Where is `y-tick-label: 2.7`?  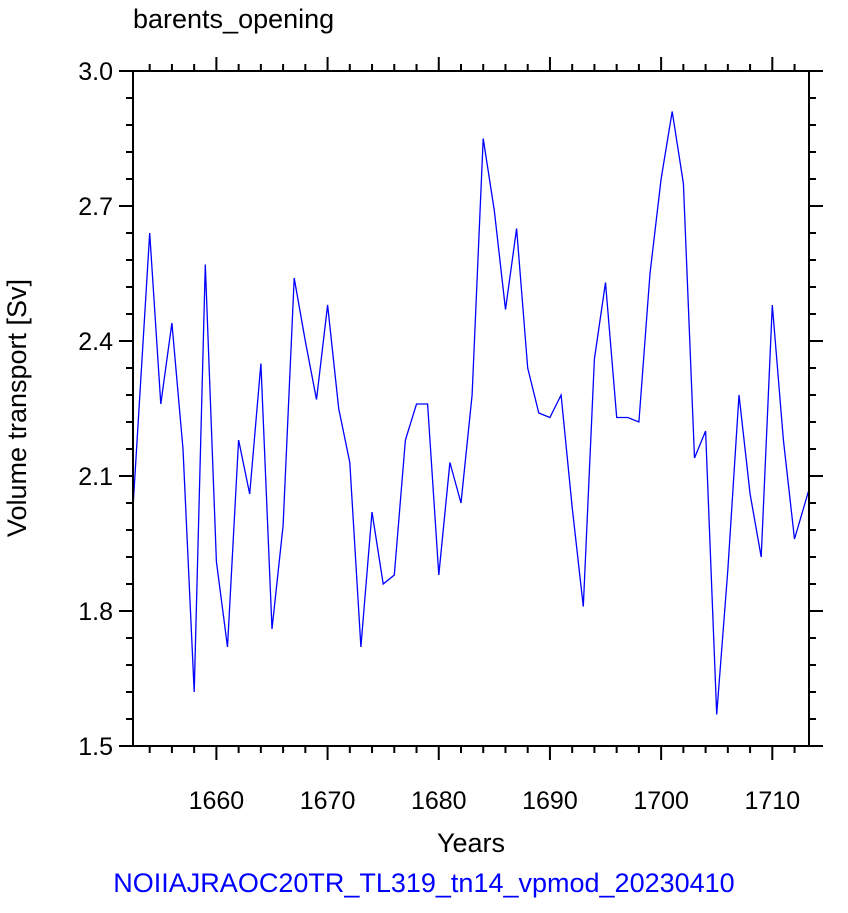 y-tick-label: 2.7 is located at coordinates (95, 207).